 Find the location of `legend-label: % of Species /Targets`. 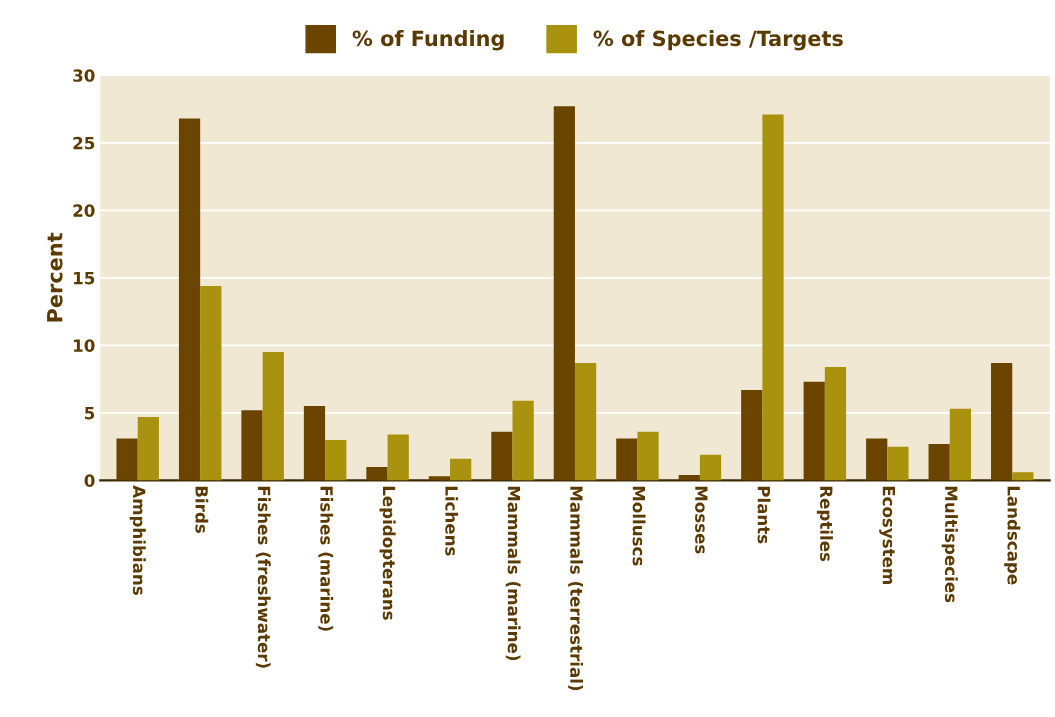

legend-label: % of Species /Targets is located at coordinates (718, 40).